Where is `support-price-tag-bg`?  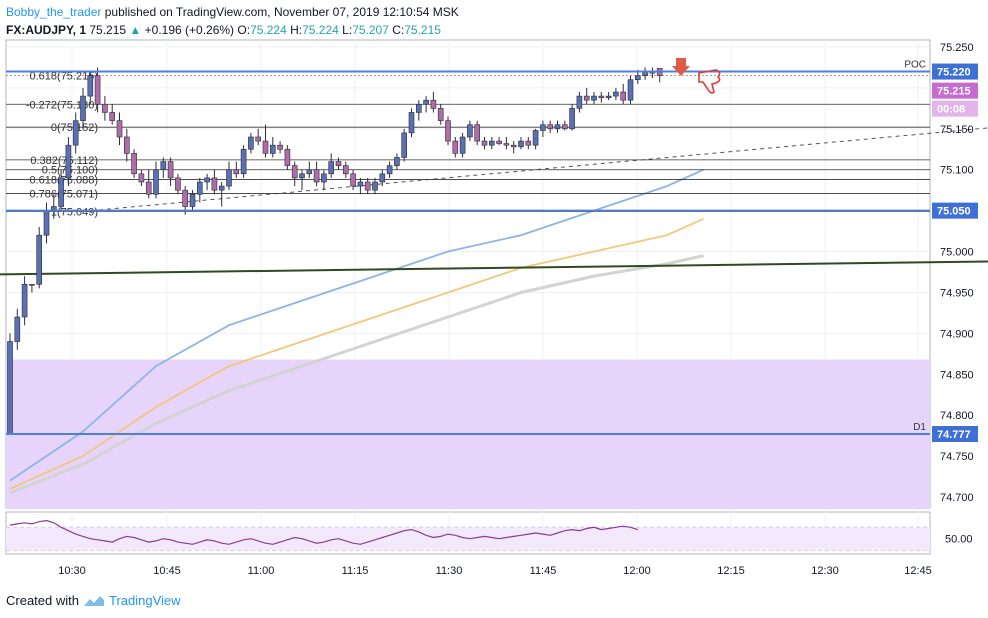
support-price-tag-bg is located at coordinates (955, 210).